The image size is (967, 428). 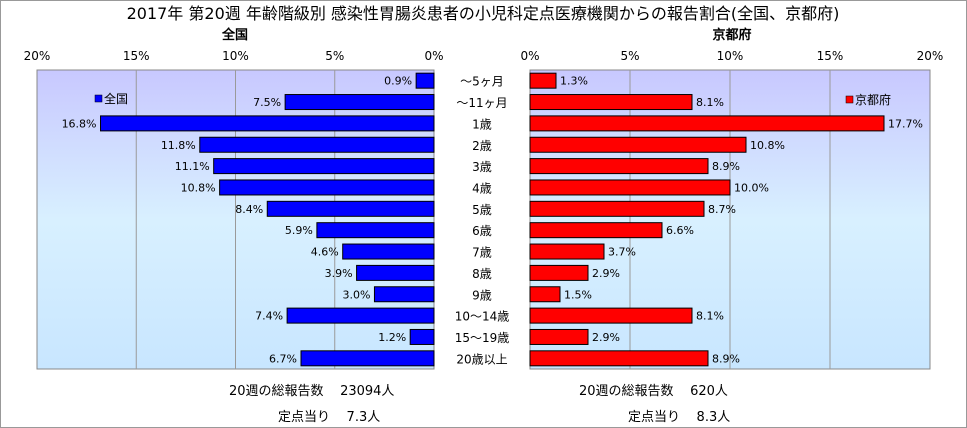 I want to click on data-label-kyoto: 1.3%, so click(x=574, y=81).